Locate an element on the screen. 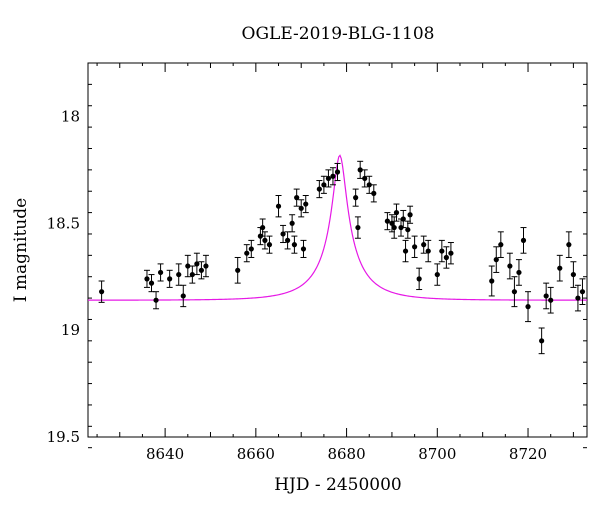 The image size is (600, 512). y-tick-label: 19.5 is located at coordinates (63, 437).